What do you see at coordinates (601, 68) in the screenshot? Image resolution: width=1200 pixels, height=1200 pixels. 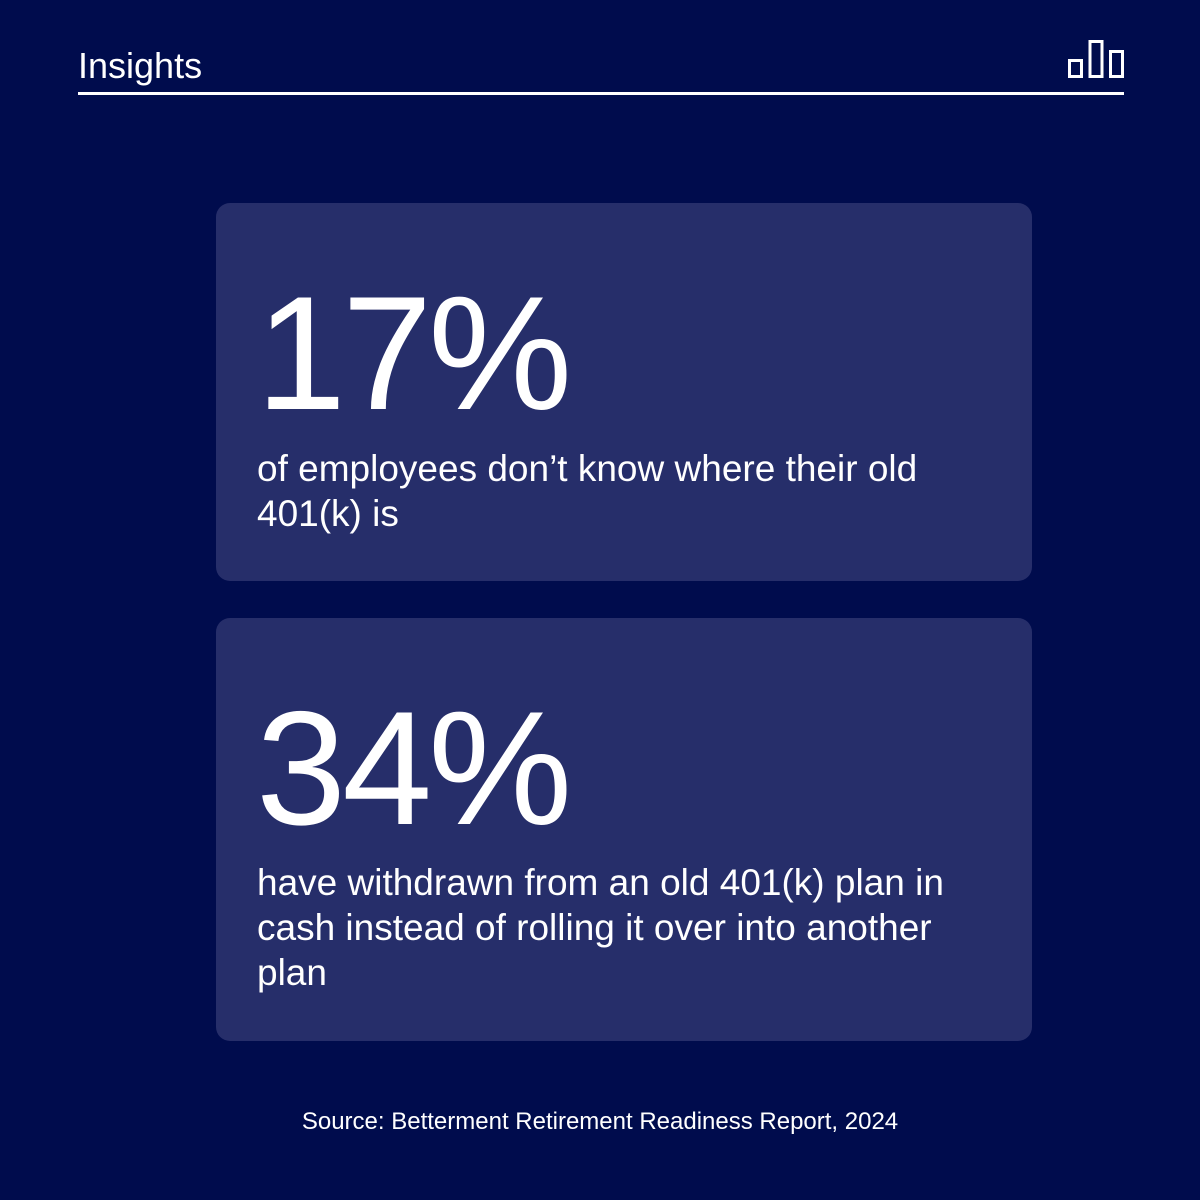 I see `header: Insights` at bounding box center [601, 68].